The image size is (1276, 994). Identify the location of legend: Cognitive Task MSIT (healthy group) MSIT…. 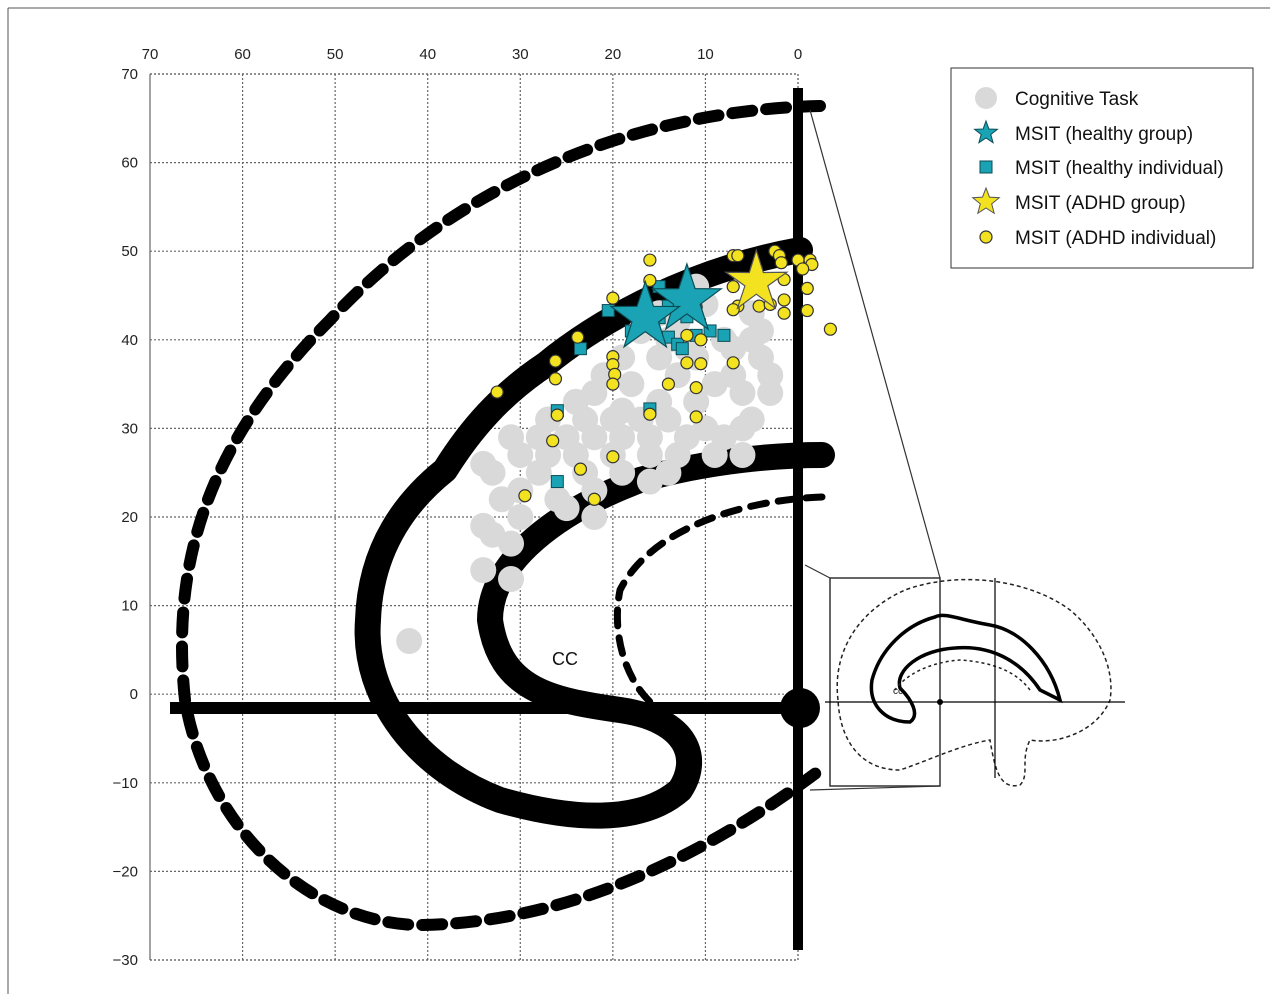
(1102, 168).